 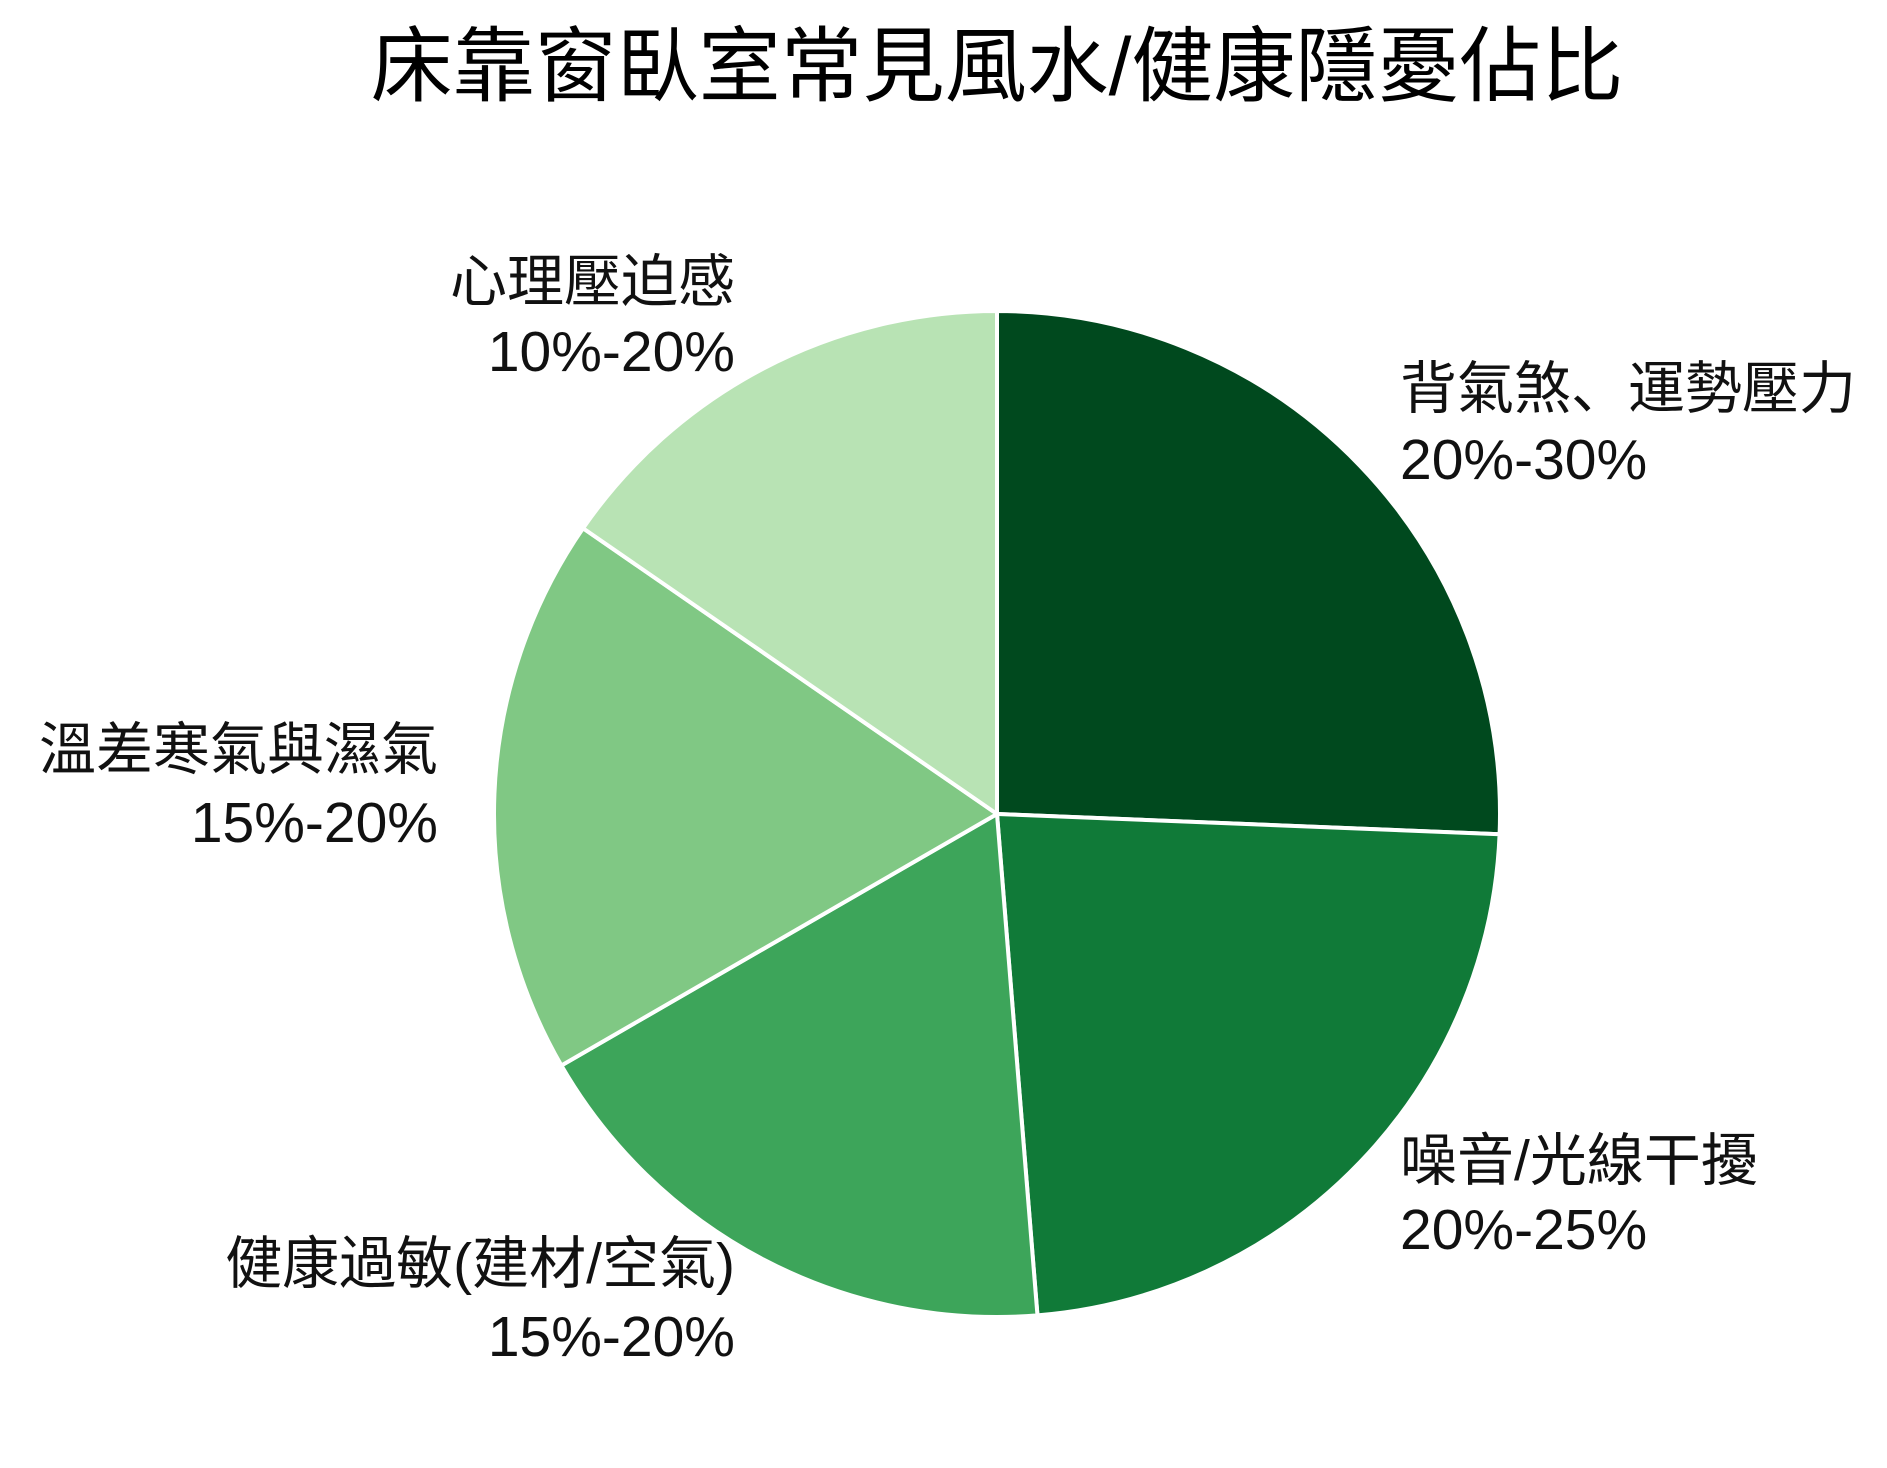 I want to click on pie-slice-noise-light, so click(x=1248, y=1065).